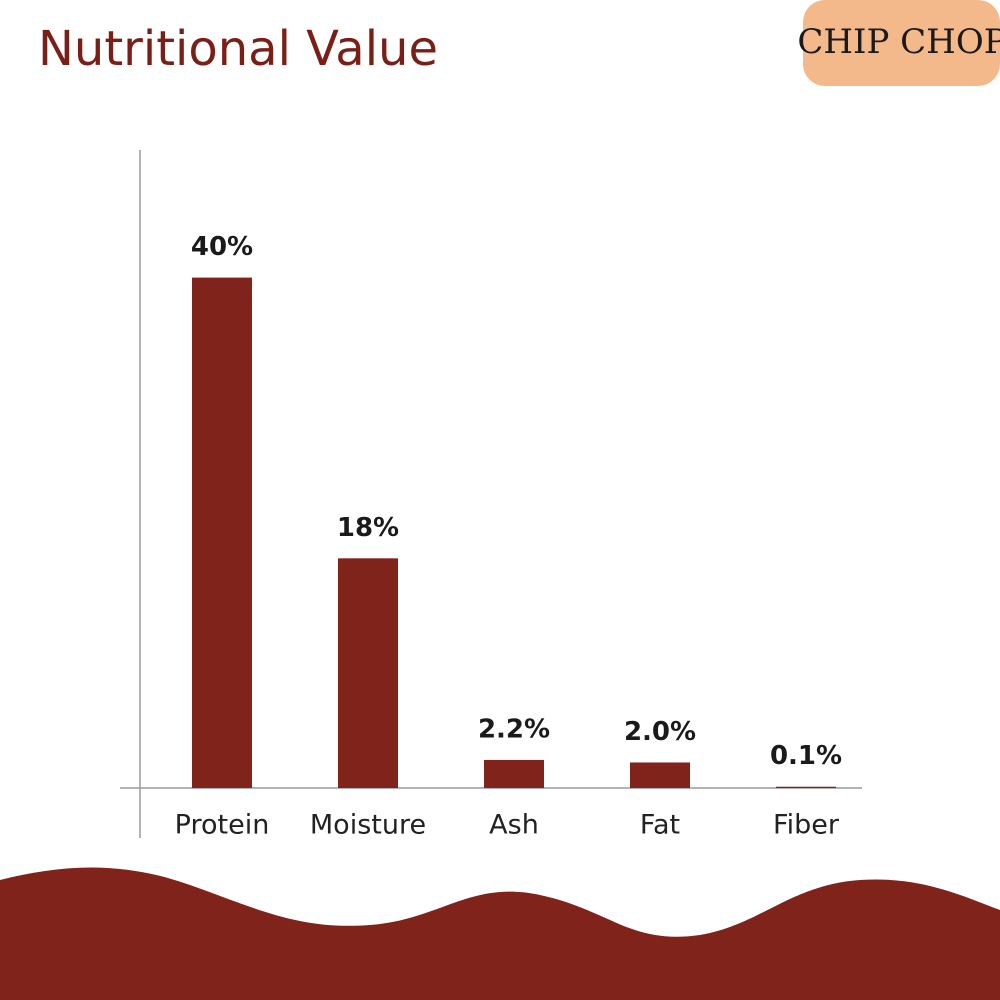 The image size is (1000, 1000). I want to click on x-tick-label: Protein, so click(222, 825).